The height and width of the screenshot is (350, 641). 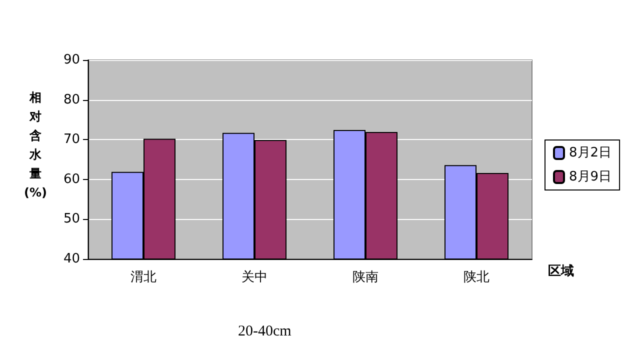 What do you see at coordinates (477, 277) in the screenshot?
I see `x-tick-label: 陕北` at bounding box center [477, 277].